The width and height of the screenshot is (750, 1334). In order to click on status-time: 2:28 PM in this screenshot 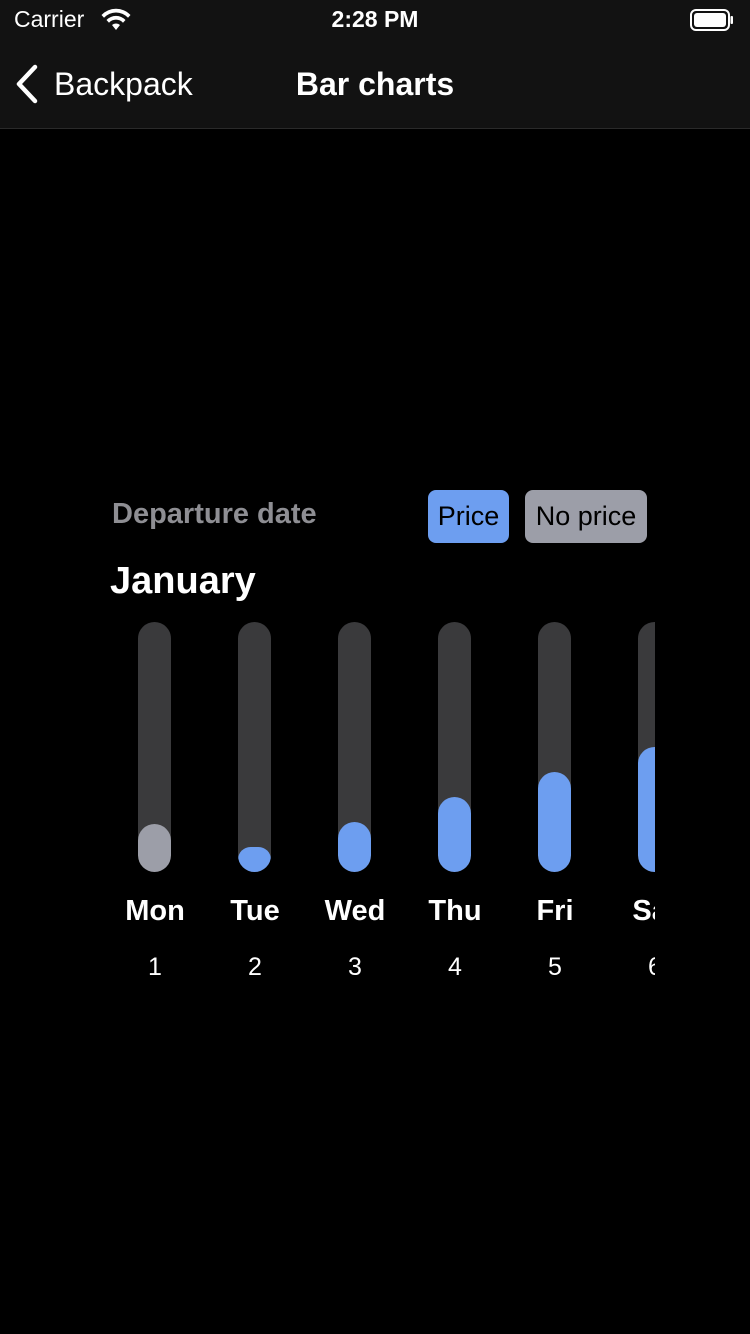, I will do `click(375, 19)`.